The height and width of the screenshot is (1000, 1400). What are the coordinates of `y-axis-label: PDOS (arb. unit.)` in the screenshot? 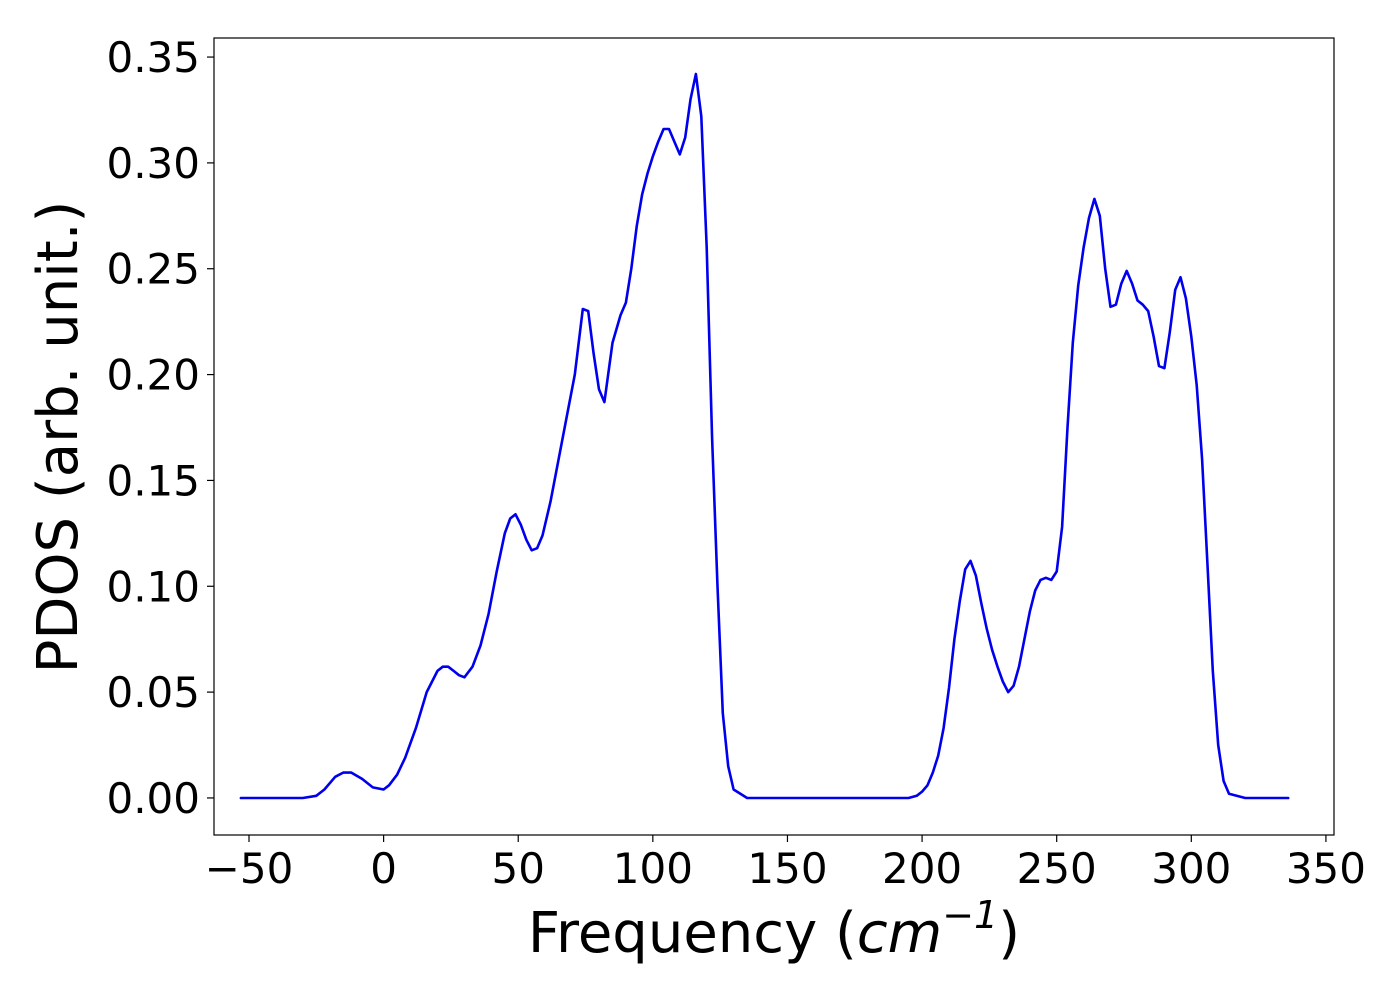 It's located at (58, 437).